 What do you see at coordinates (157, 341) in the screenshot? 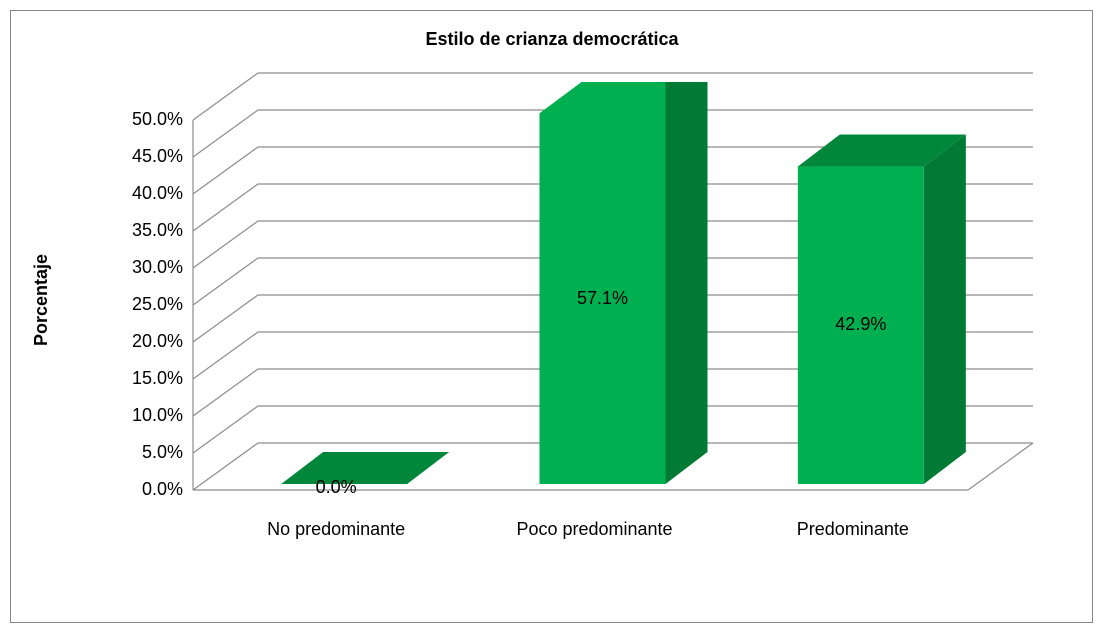
I see `y-tick-label: 20.0%` at bounding box center [157, 341].